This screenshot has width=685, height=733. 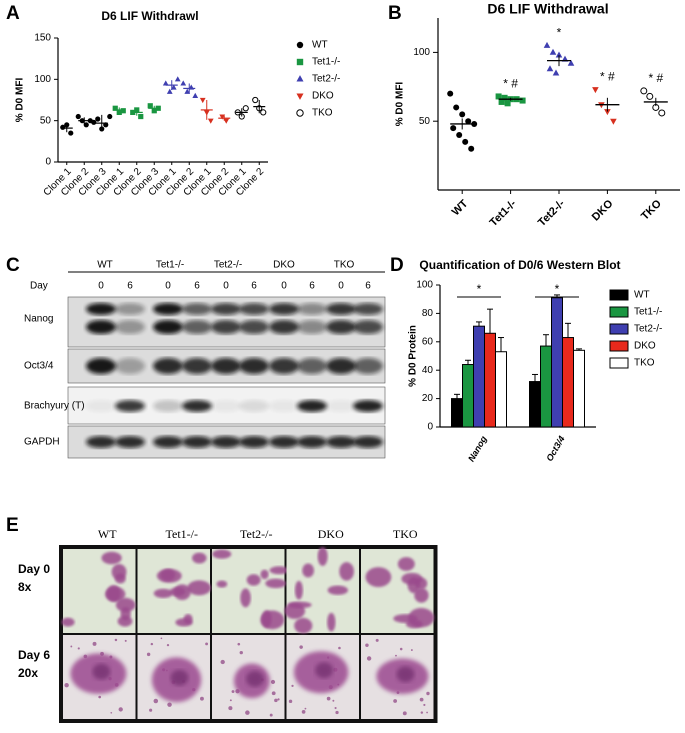 What do you see at coordinates (54, 406) in the screenshot?
I see `blot-row-label: Brachyury (T)` at bounding box center [54, 406].